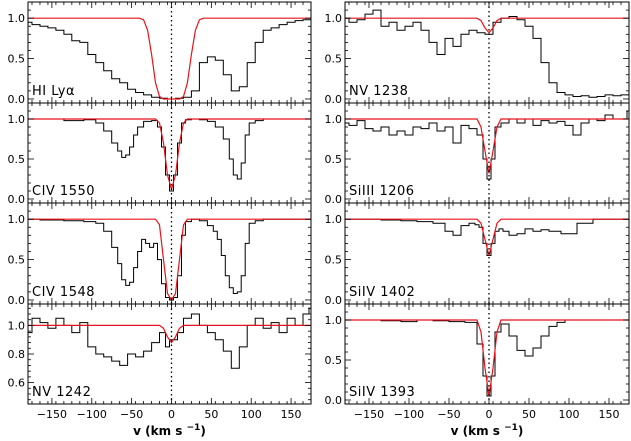 The height and width of the screenshot is (441, 631). What do you see at coordinates (382, 392) in the screenshot?
I see `panel-label: SiIV 1393` at bounding box center [382, 392].